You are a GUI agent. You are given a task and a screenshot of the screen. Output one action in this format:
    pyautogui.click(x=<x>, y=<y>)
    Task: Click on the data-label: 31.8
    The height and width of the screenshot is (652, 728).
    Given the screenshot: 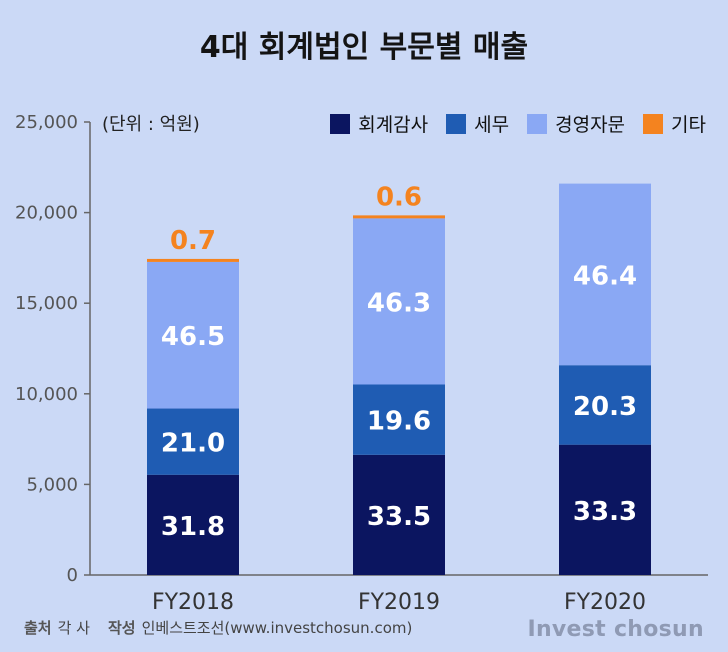 What is the action you would take?
    pyautogui.click(x=193, y=527)
    